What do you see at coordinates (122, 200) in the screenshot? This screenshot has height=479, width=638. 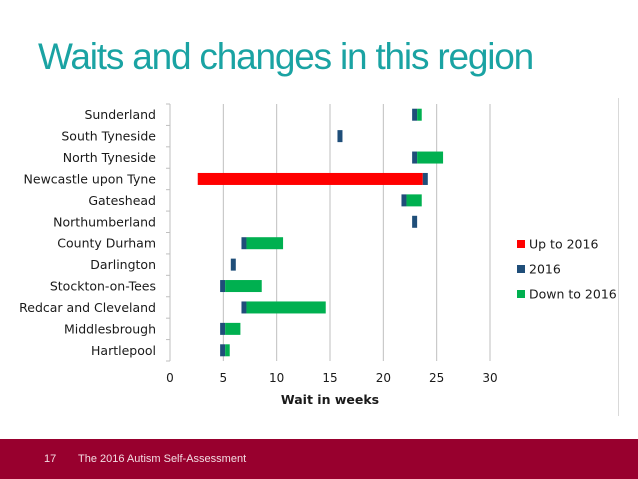 I see `category-label: Gateshead` at bounding box center [122, 200].